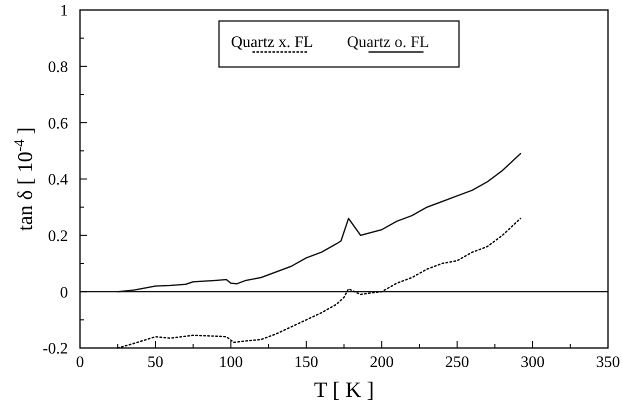 This screenshot has height=409, width=622. I want to click on x-tick-label: 0, so click(80, 362).